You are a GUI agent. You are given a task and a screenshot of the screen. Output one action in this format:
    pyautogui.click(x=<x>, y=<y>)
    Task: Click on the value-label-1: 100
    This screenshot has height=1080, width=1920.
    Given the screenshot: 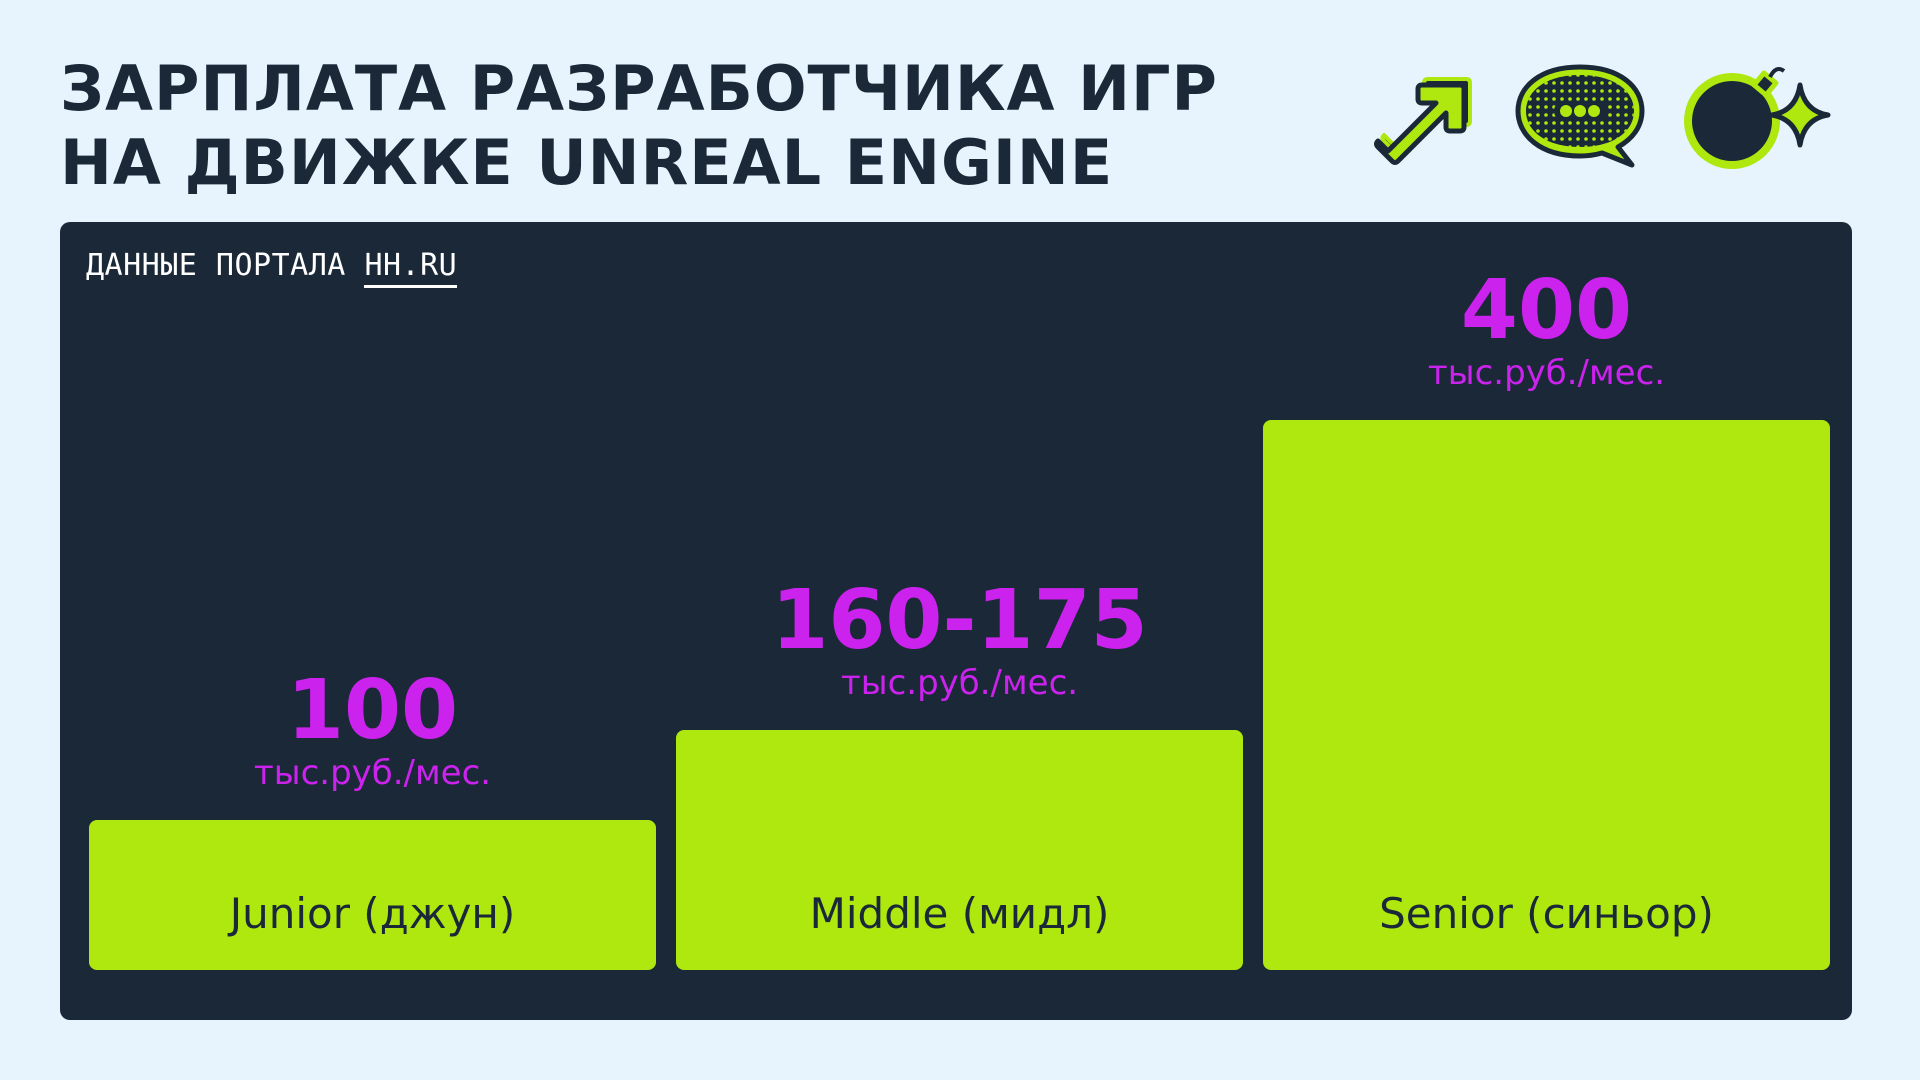 What is the action you would take?
    pyautogui.click(x=372, y=710)
    